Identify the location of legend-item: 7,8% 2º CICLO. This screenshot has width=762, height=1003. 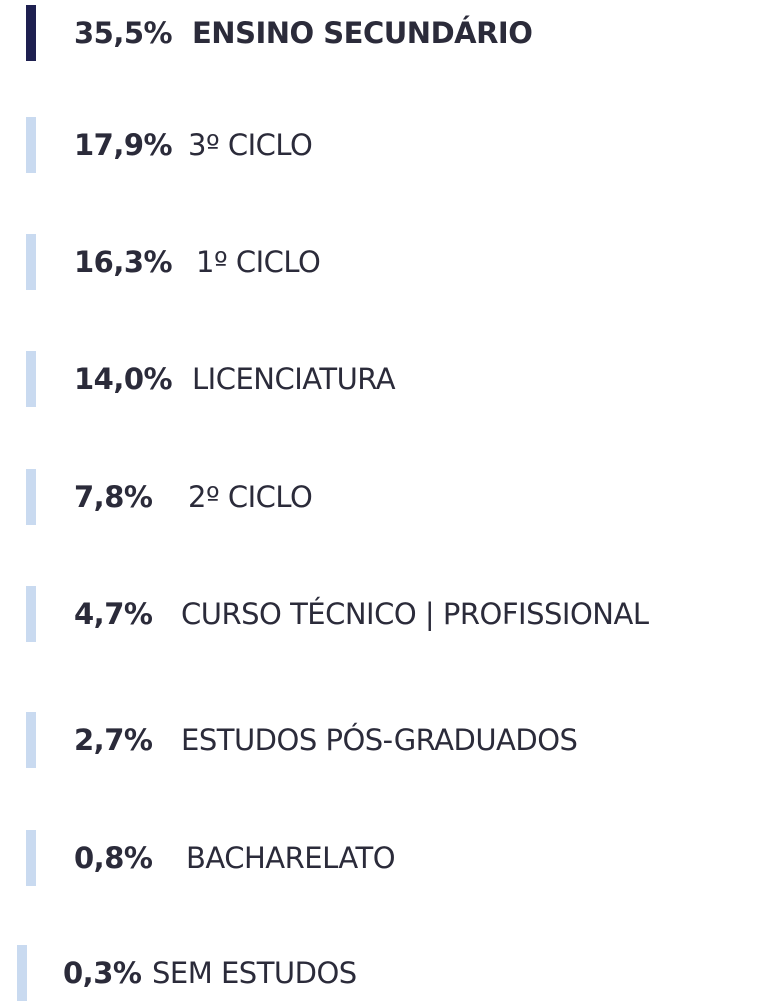
(381, 497).